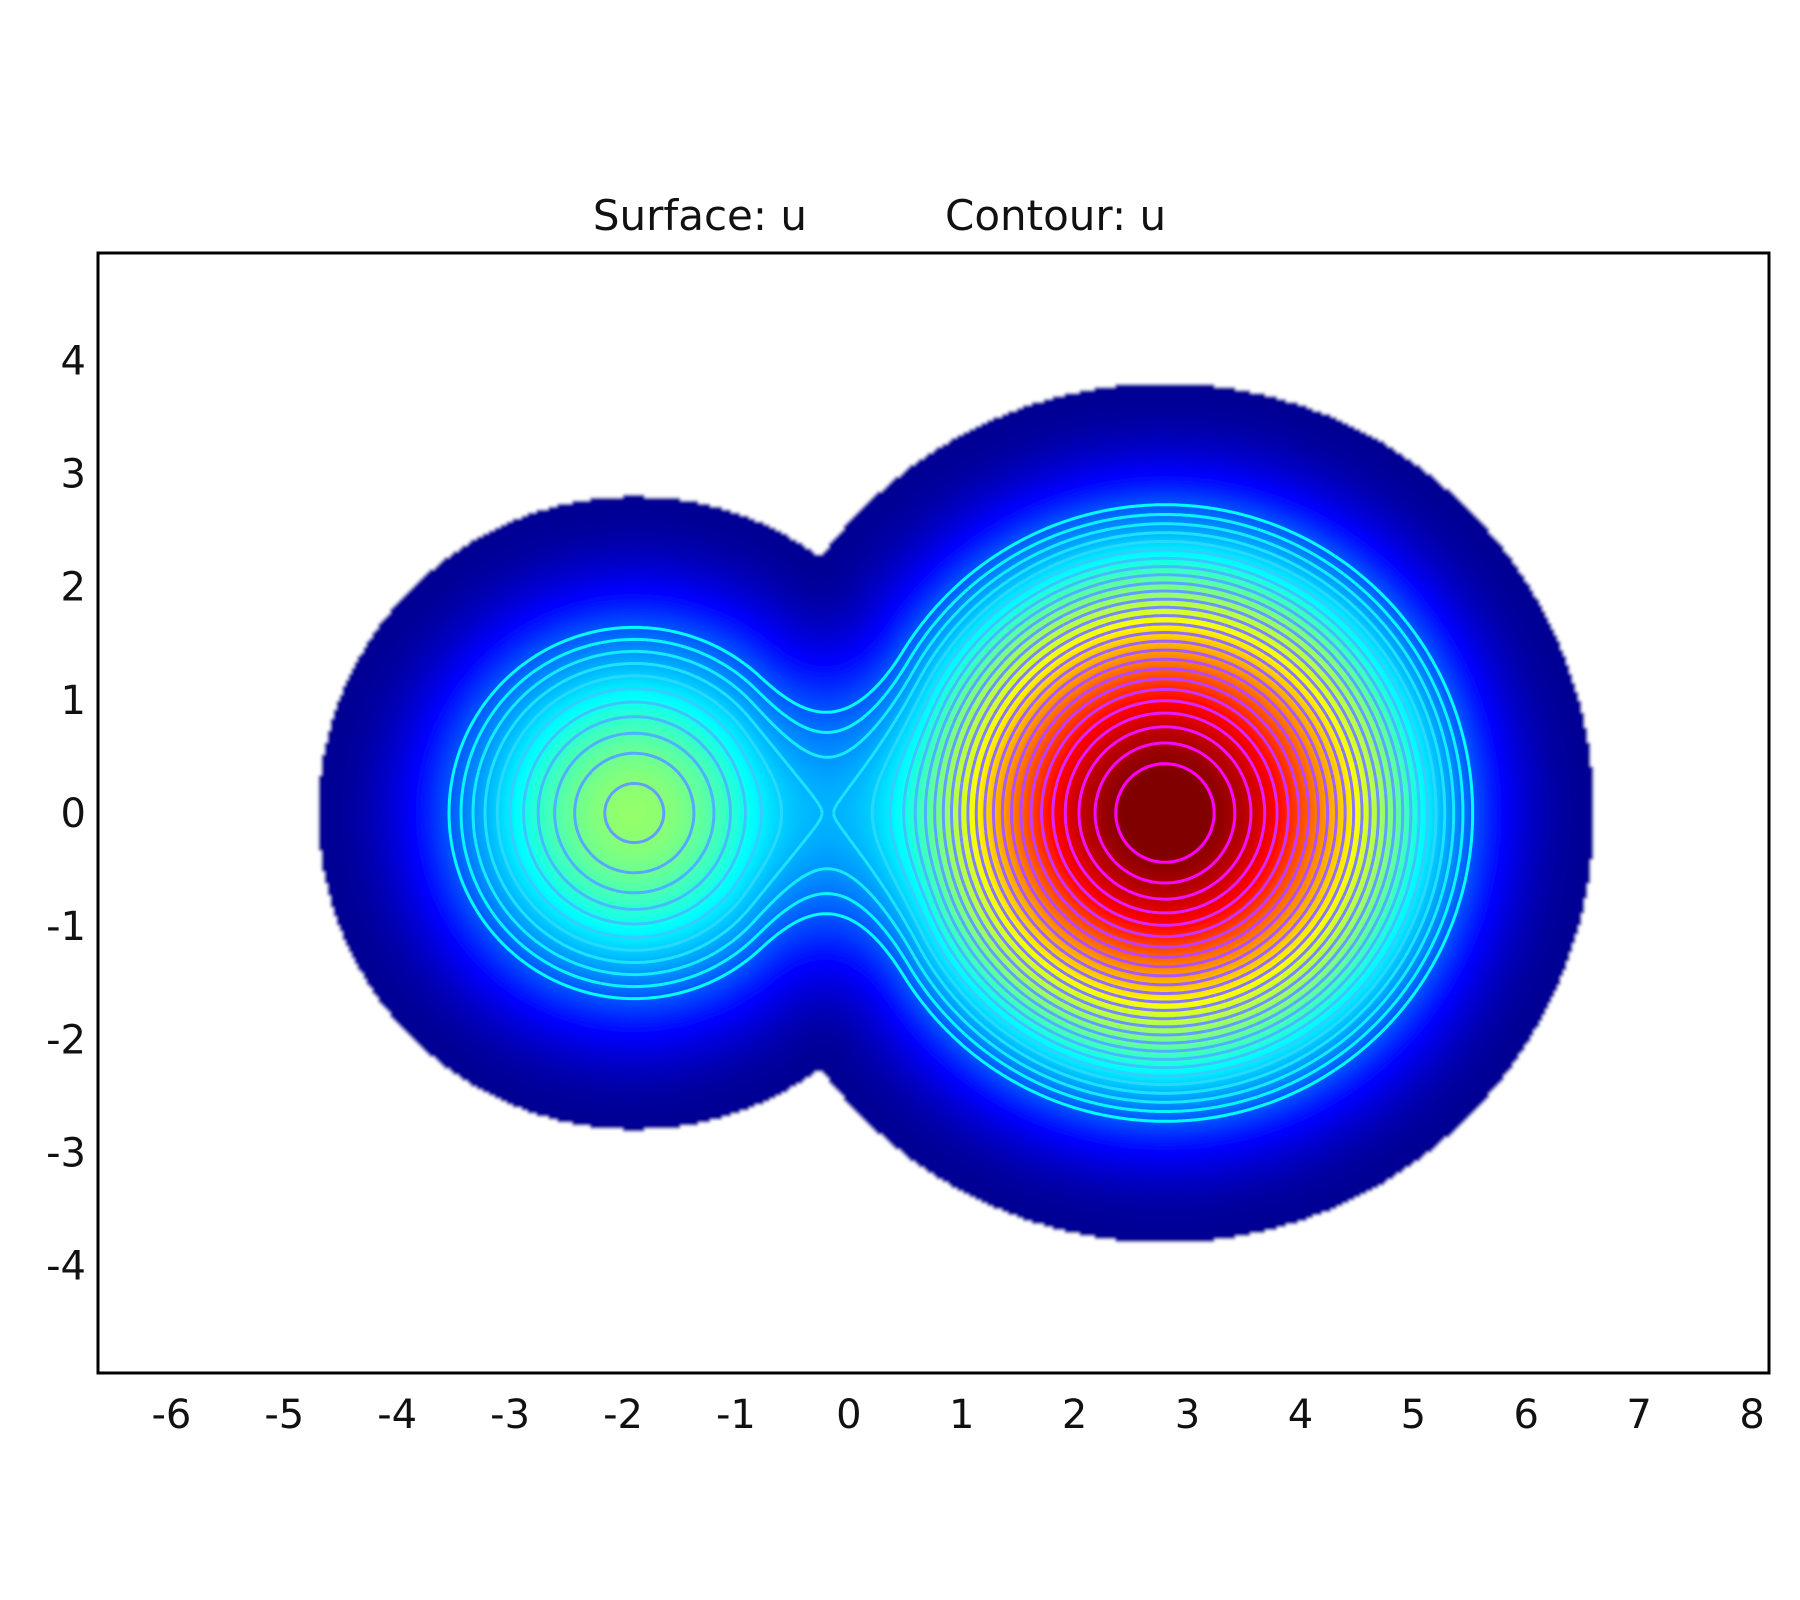 The image size is (1800, 1600). Describe the element at coordinates (961, 1415) in the screenshot. I see `x-tick-label: 1` at that location.